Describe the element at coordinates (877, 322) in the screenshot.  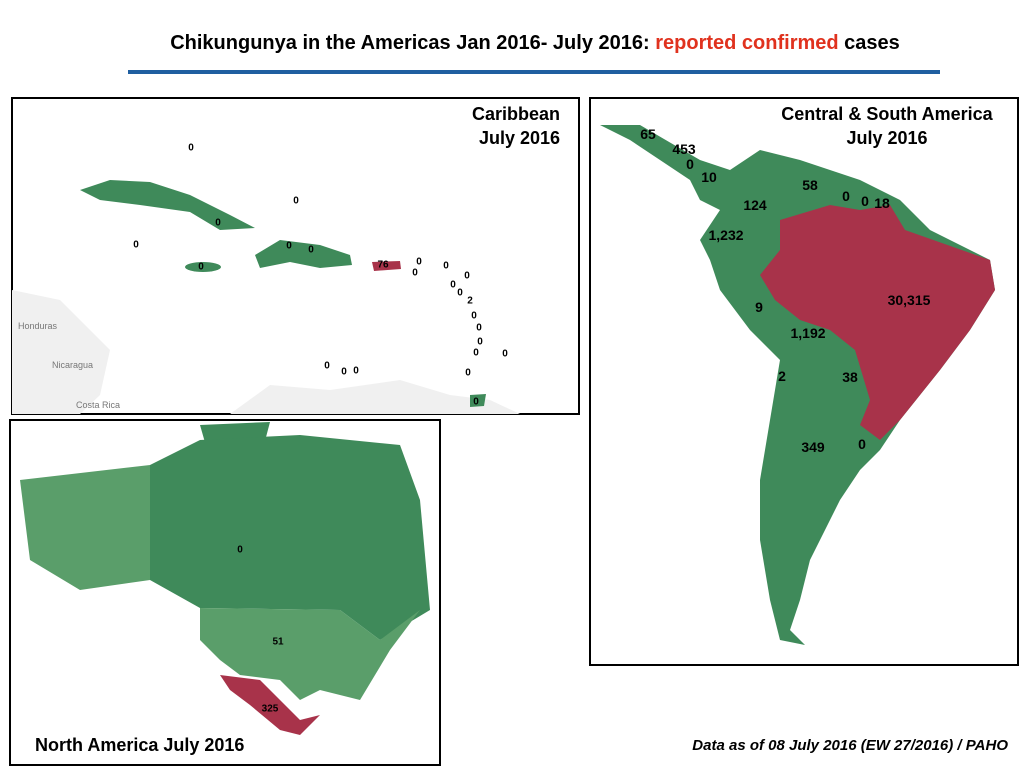
I see `brazil` at that location.